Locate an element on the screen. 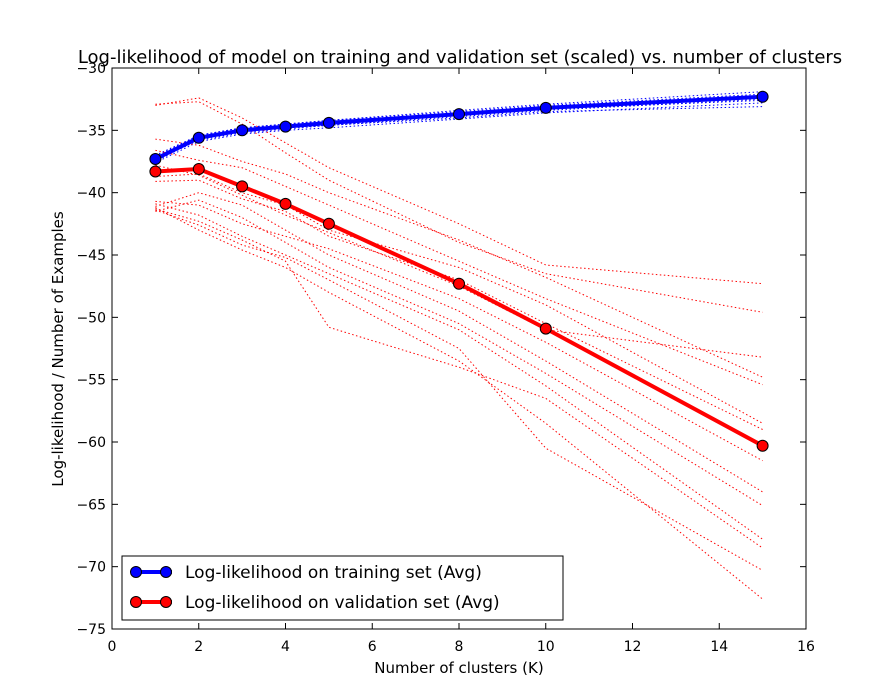  legend-label-validation: Log-likelihood on validation set (Avg) is located at coordinates (342, 603).